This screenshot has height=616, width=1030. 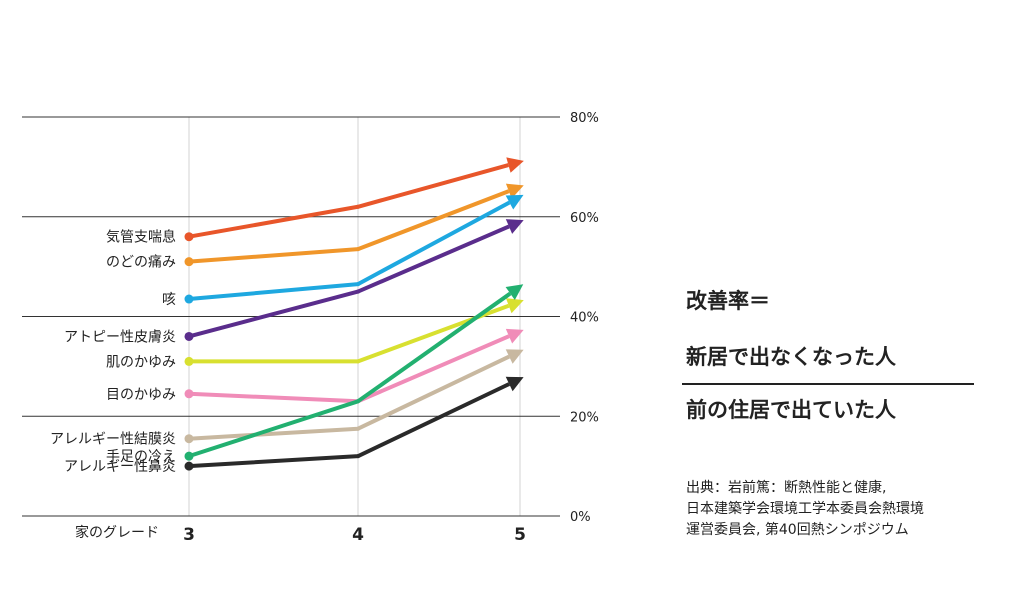 I want to click on y-tick-label: 40%, so click(x=584, y=318).